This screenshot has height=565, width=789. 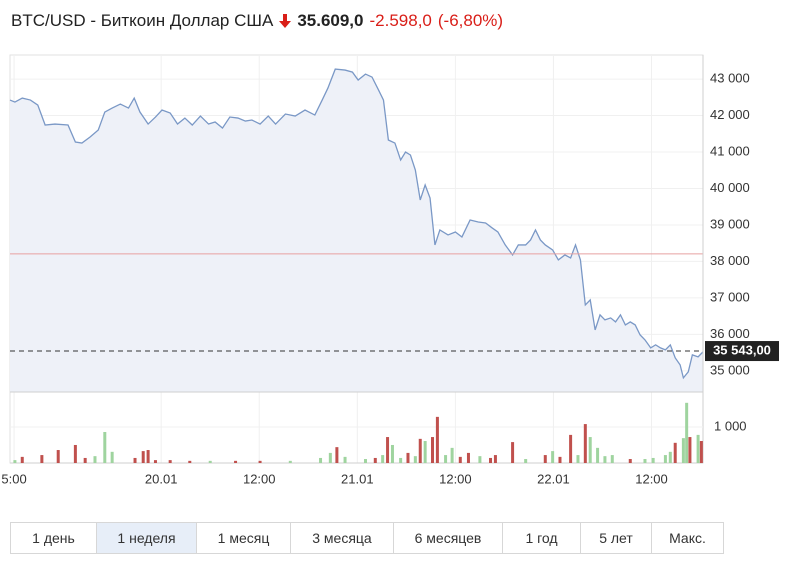 I want to click on x-tick-label: 21.01, so click(x=357, y=478).